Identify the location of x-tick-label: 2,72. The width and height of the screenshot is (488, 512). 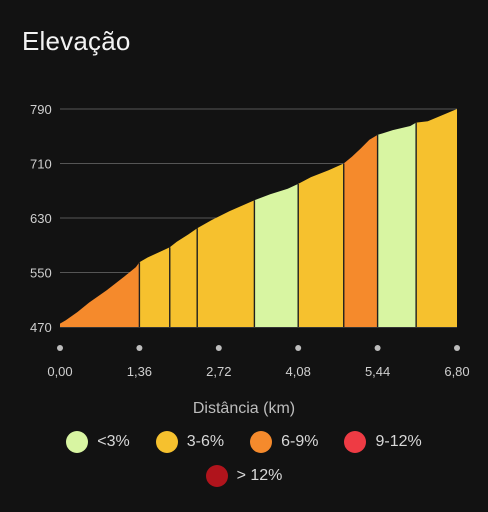
(218, 371).